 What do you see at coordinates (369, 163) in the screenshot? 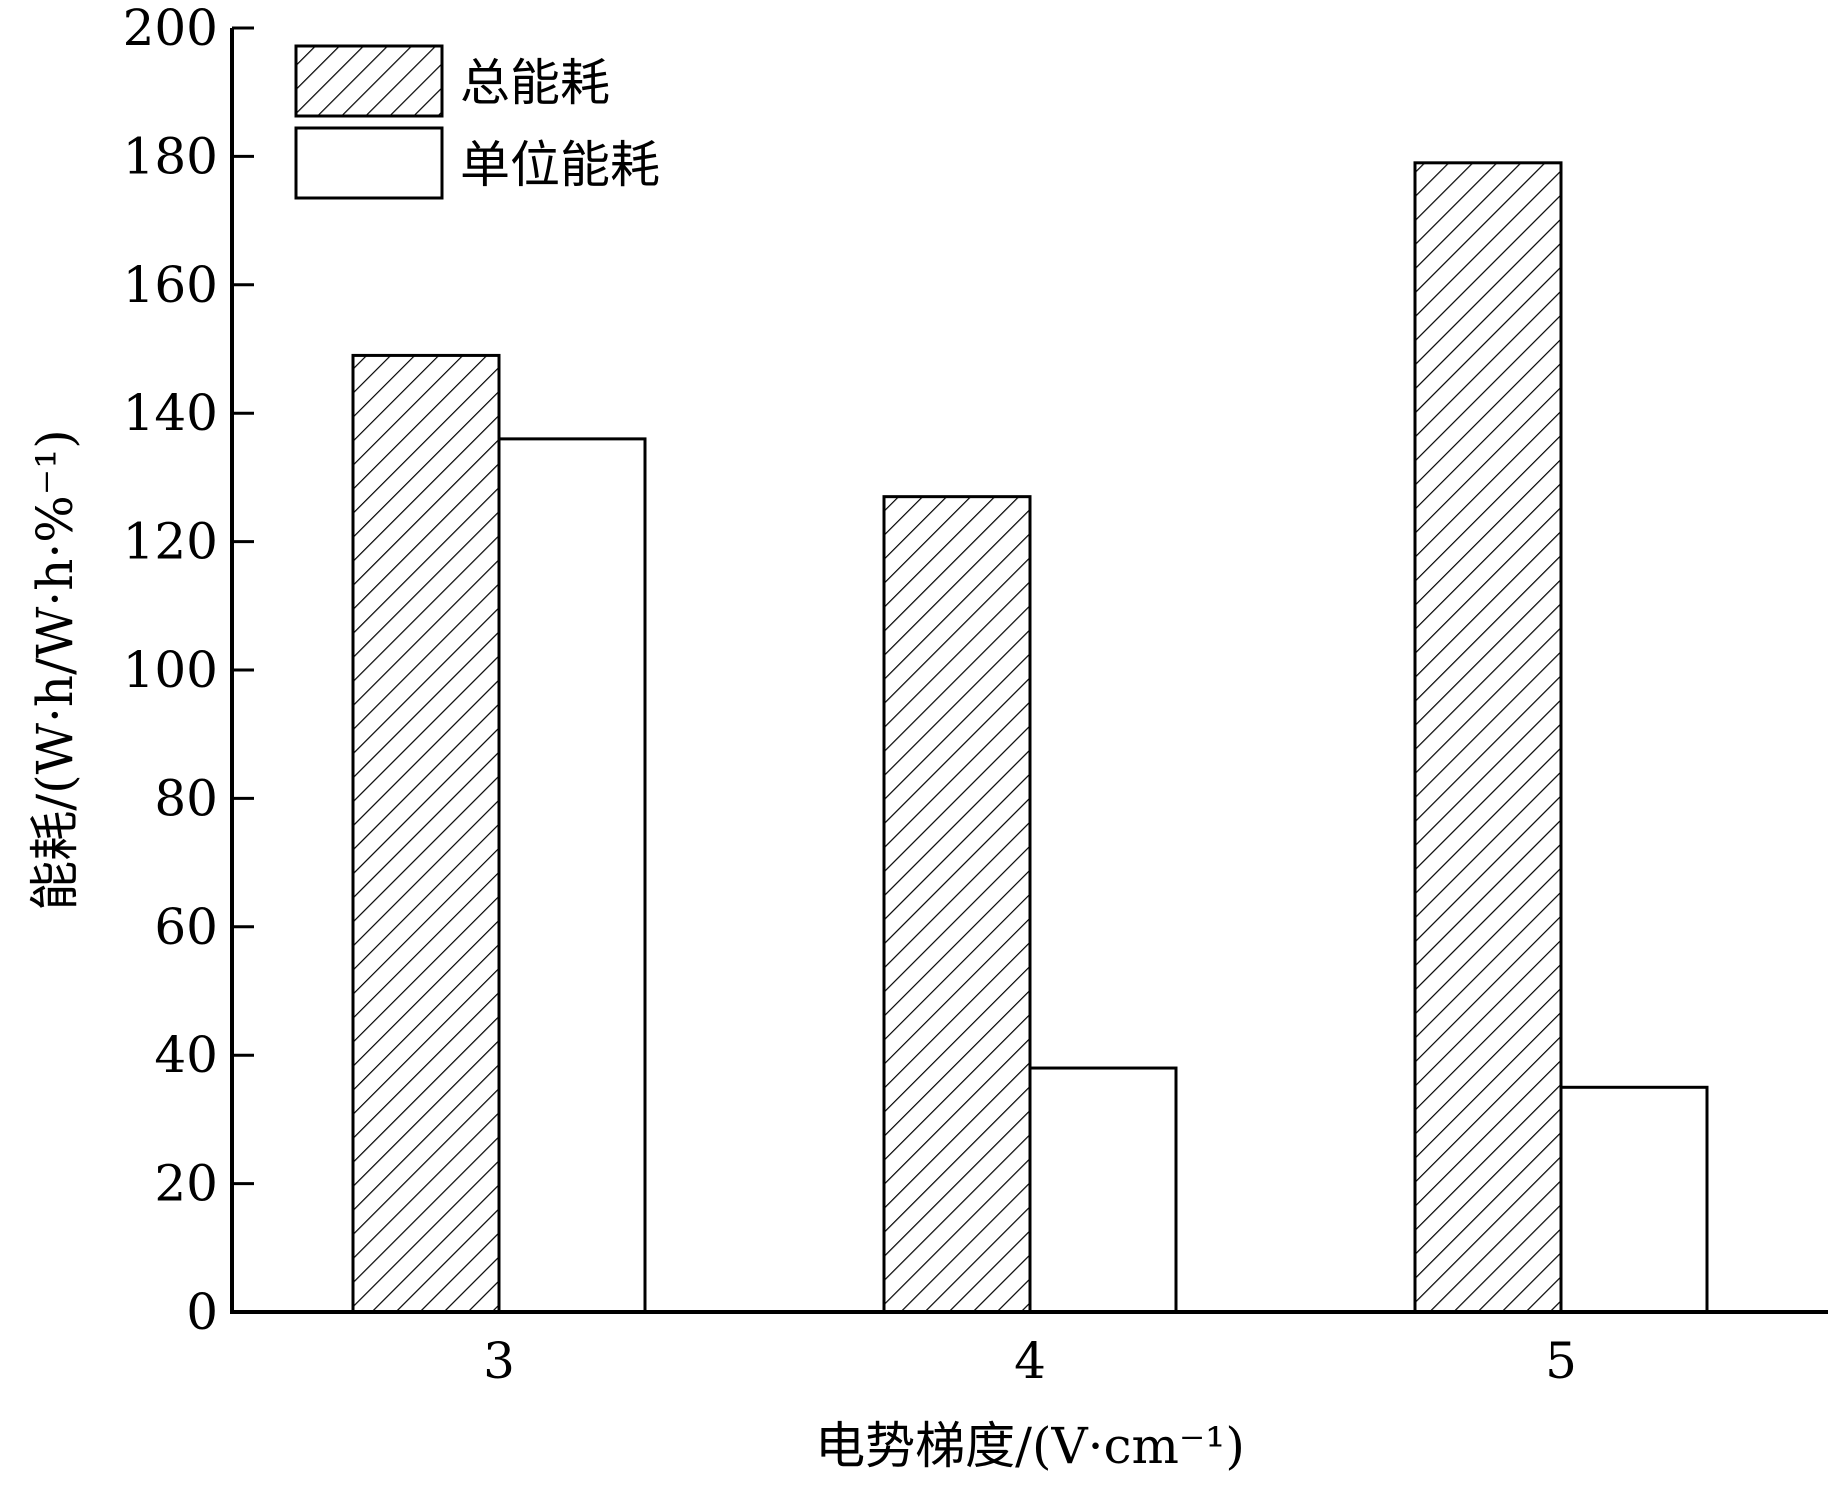
I see `legend-swatch-unit` at bounding box center [369, 163].